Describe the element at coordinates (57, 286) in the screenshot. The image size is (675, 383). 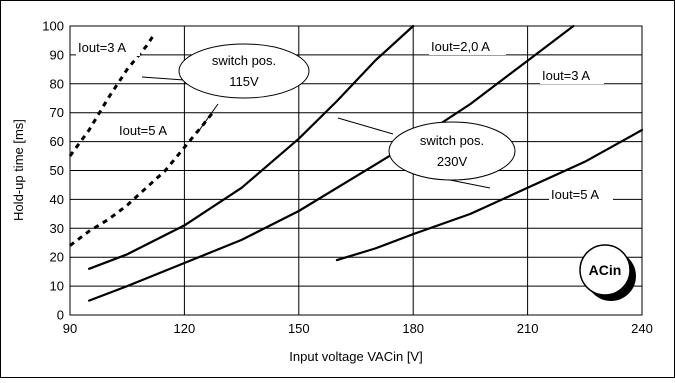
I see `y-tick-label: 10` at that location.